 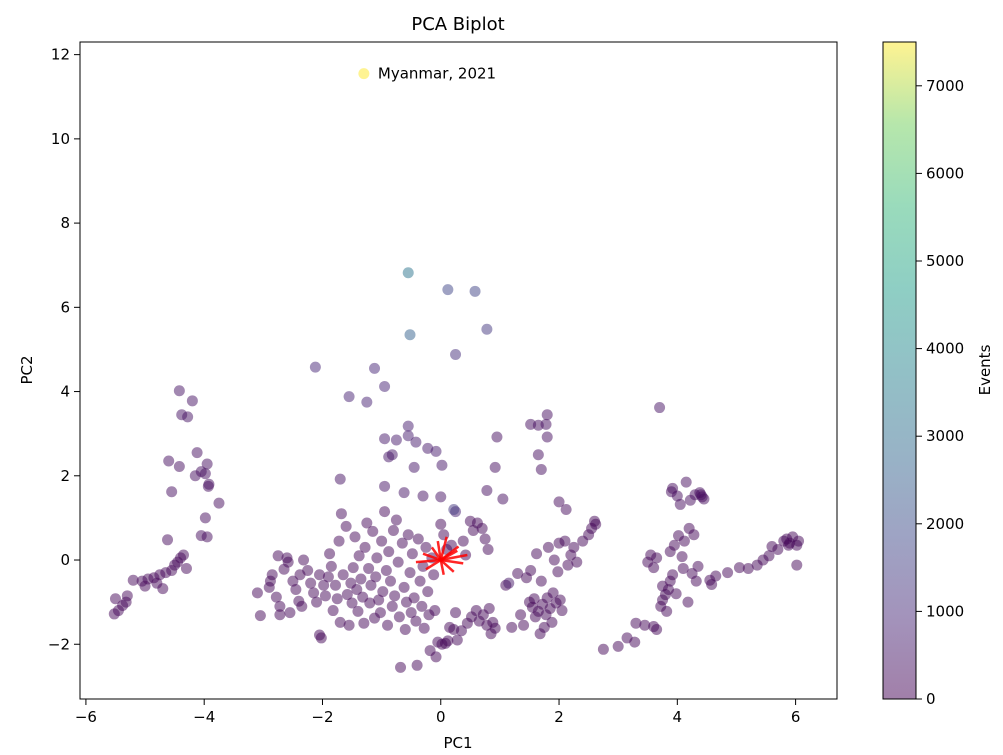 What do you see at coordinates (796, 717) in the screenshot?
I see `x-tick-label: 6` at bounding box center [796, 717].